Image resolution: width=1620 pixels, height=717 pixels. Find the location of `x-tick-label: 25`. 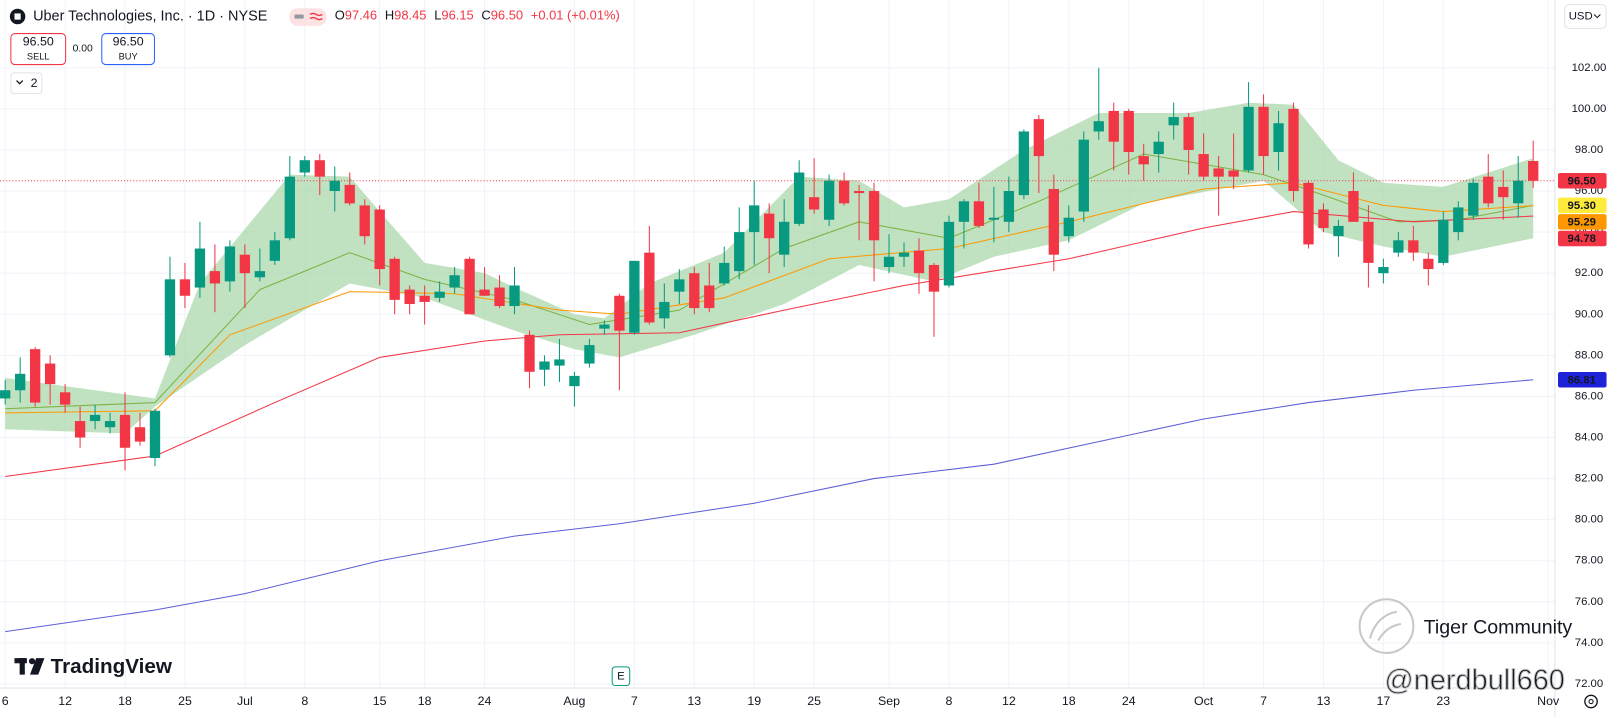

x-tick-label: 25 is located at coordinates (185, 701).